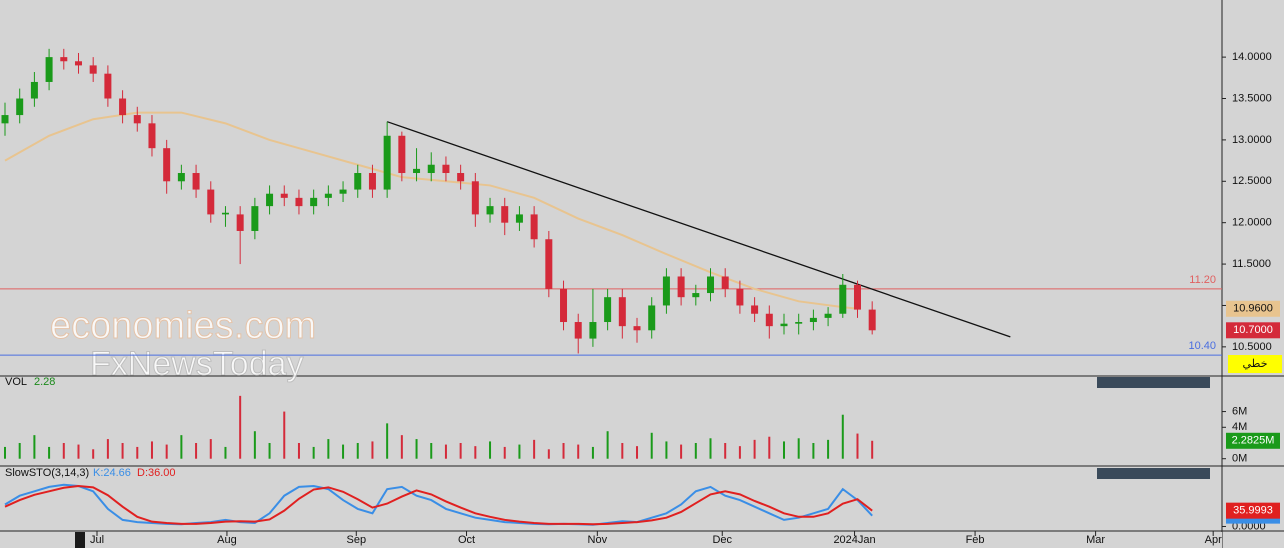  What do you see at coordinates (648, 540) in the screenshot?
I see `time-axis` at bounding box center [648, 540].